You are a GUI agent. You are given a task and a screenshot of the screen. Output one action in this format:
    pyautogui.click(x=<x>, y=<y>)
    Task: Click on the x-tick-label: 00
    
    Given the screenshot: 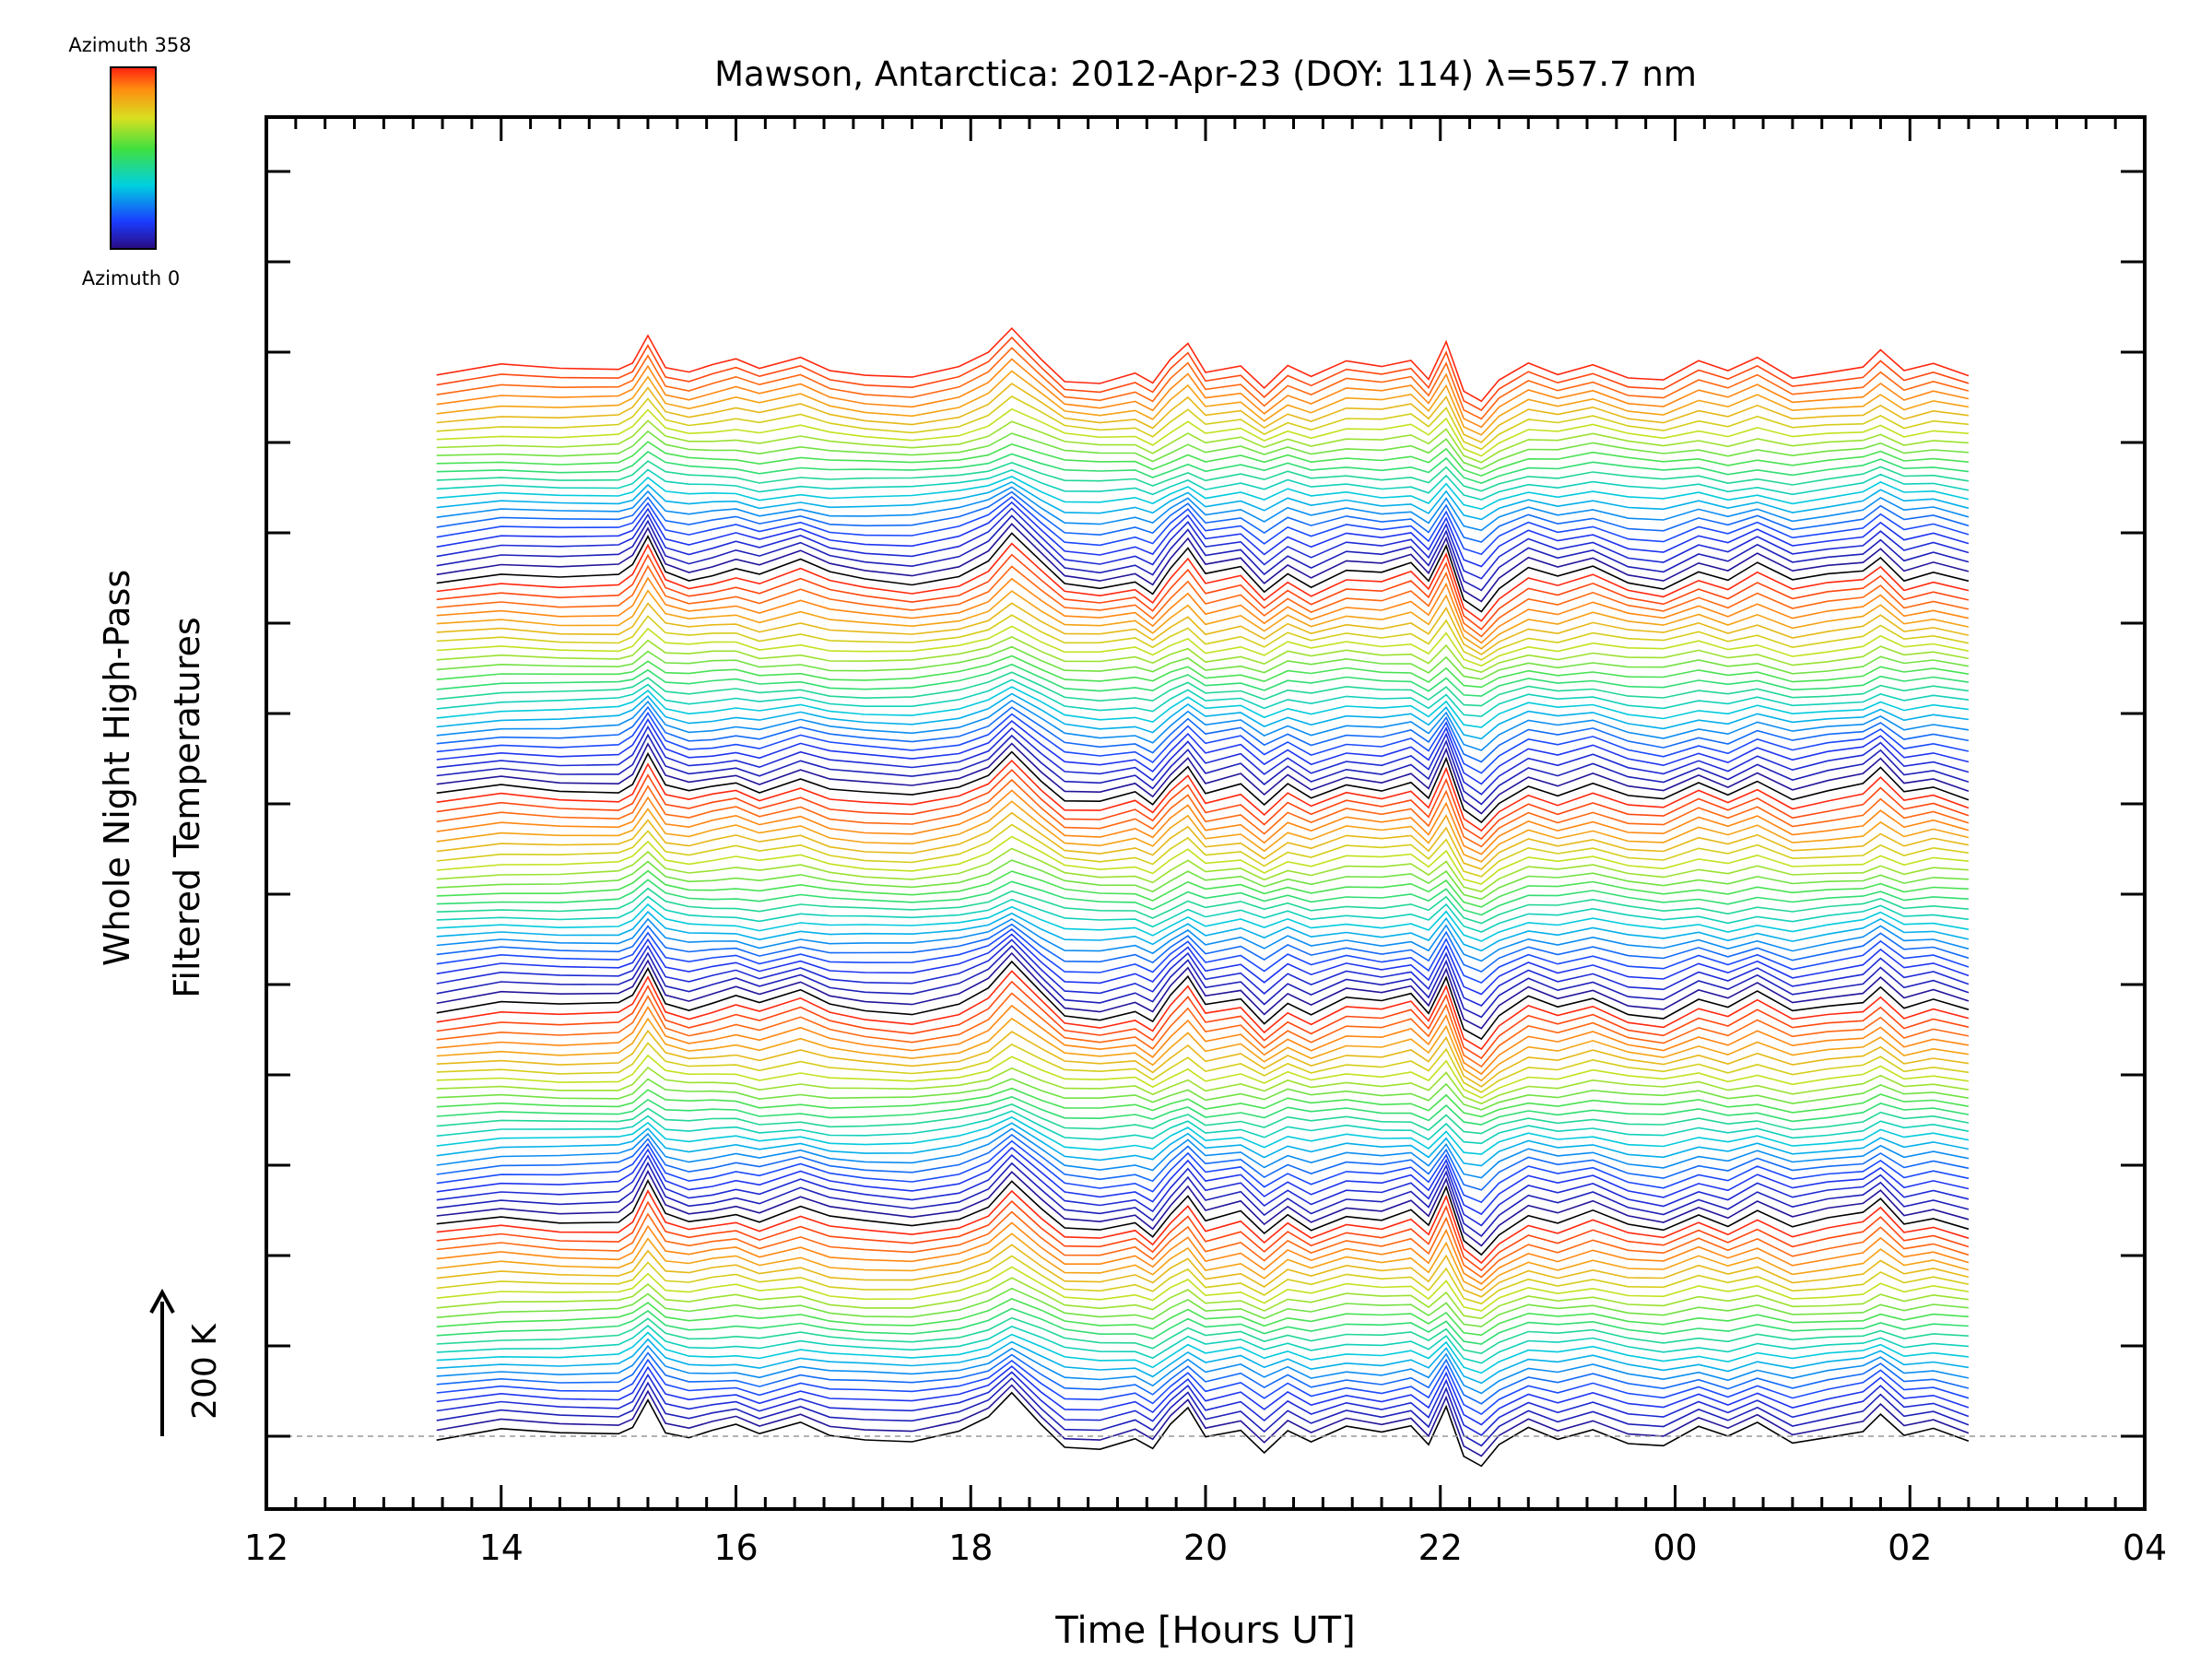 What is the action you would take?
    pyautogui.click(x=1675, y=1547)
    